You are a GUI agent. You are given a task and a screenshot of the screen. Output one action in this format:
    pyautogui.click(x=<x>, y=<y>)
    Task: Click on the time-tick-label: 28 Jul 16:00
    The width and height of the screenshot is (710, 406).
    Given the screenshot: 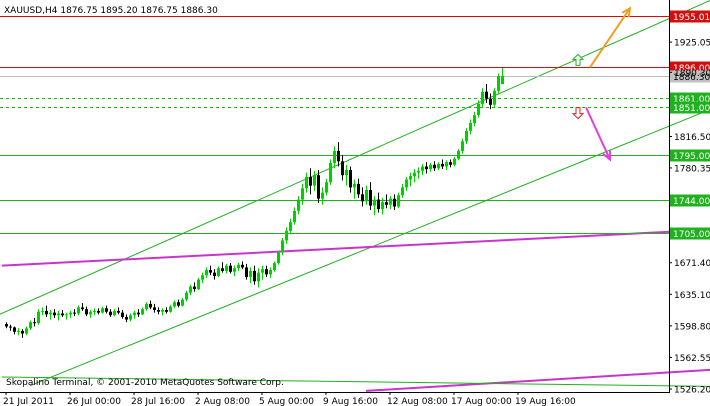 What is the action you would take?
    pyautogui.click(x=158, y=401)
    